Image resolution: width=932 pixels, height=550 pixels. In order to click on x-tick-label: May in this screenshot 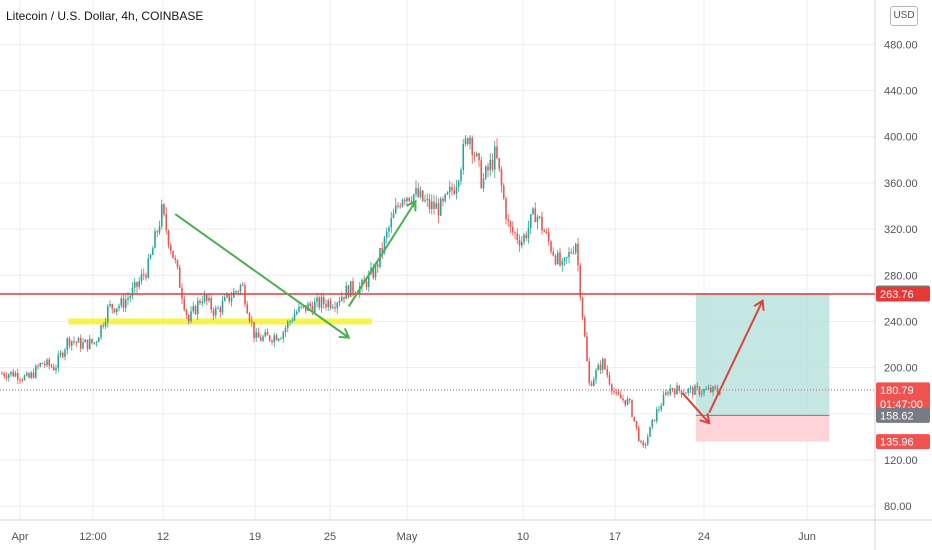, I will do `click(407, 537)`.